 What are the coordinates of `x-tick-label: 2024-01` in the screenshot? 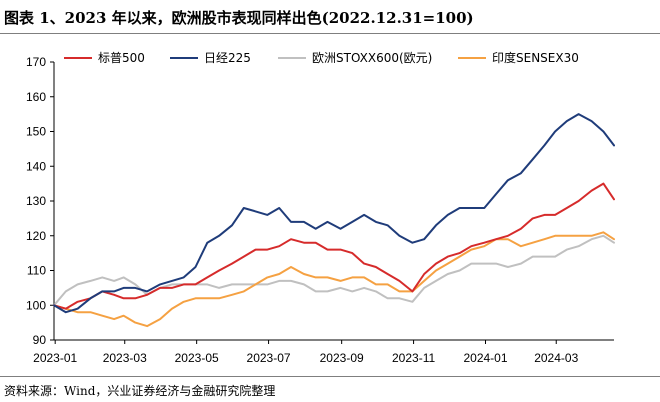 It's located at (485, 358).